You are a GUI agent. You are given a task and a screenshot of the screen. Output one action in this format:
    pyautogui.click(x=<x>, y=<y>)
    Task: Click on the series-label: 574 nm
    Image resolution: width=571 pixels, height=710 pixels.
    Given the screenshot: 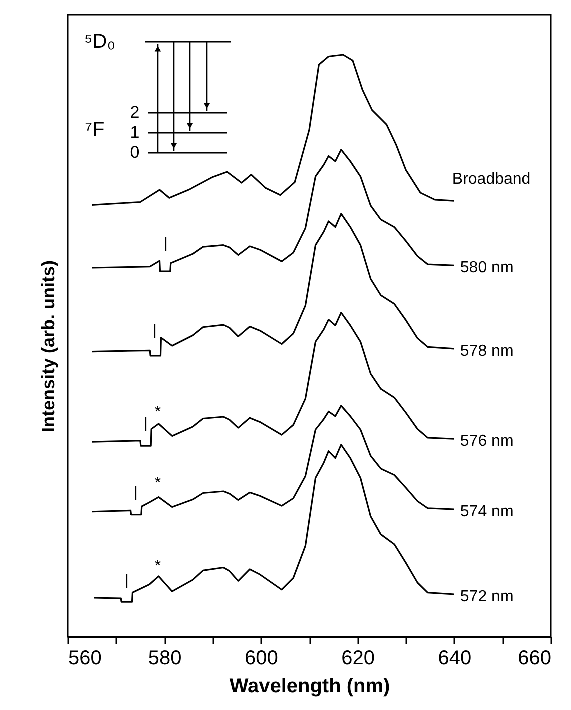 What is the action you would take?
    pyautogui.click(x=487, y=512)
    